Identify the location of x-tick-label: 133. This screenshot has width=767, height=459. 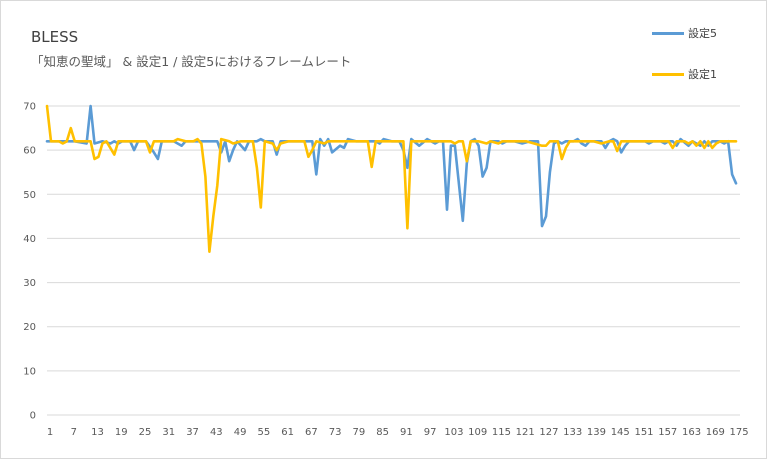
(572, 432).